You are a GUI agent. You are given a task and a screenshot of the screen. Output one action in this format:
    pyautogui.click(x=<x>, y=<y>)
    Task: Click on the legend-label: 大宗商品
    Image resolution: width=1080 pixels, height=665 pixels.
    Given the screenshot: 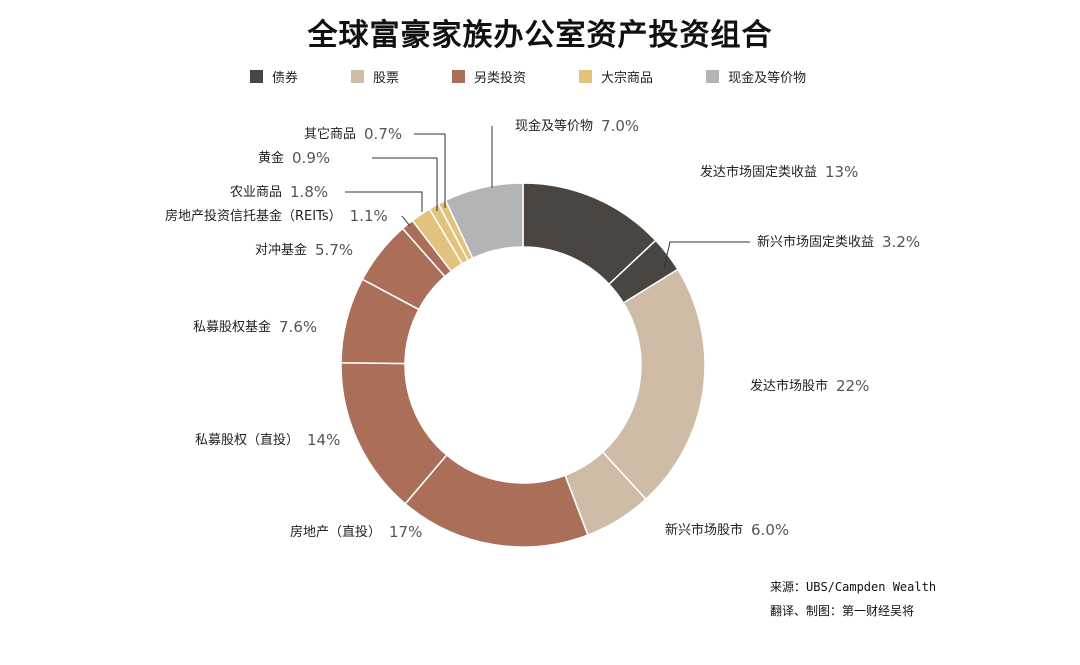 What is the action you would take?
    pyautogui.click(x=627, y=78)
    